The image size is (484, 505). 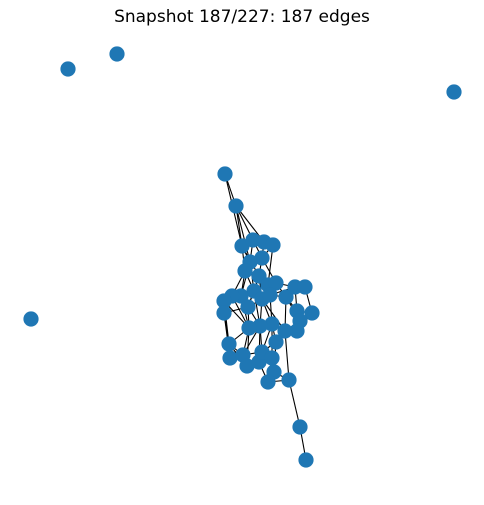 What do you see at coordinates (242, 17) in the screenshot?
I see `plot-title: Snapshot 187/227: 187 edges` at bounding box center [242, 17].